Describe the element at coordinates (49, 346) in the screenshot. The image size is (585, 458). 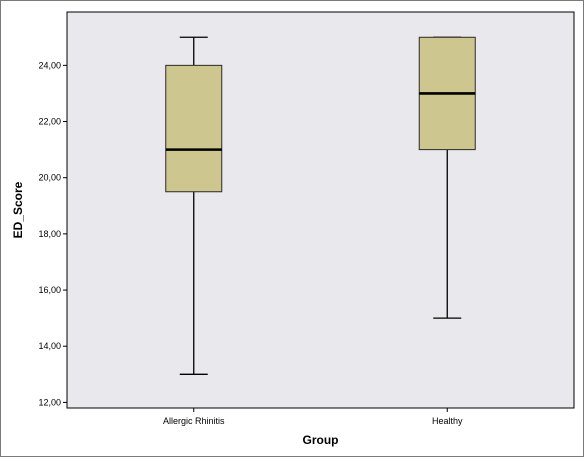
I see `y-tick-label: 14,00` at that location.